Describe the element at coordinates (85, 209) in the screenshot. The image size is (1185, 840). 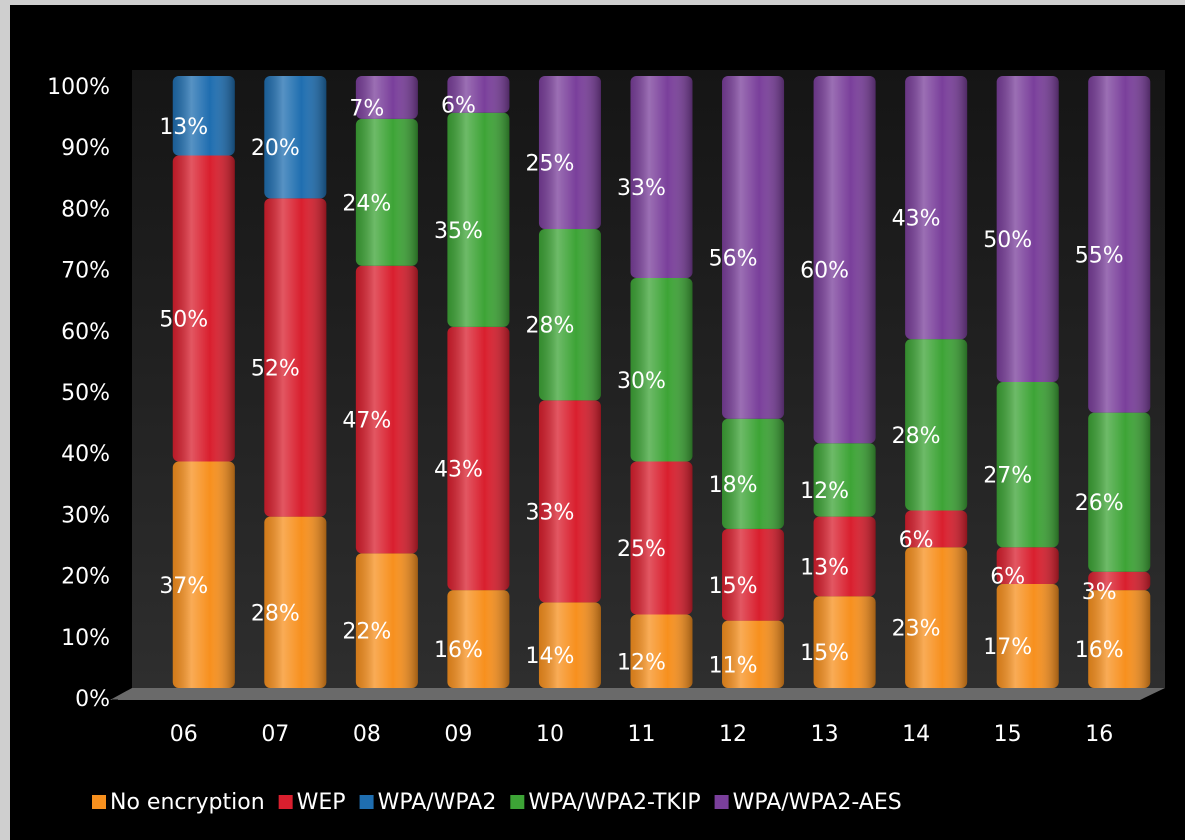
I see `y-tick-label: 80%` at that location.